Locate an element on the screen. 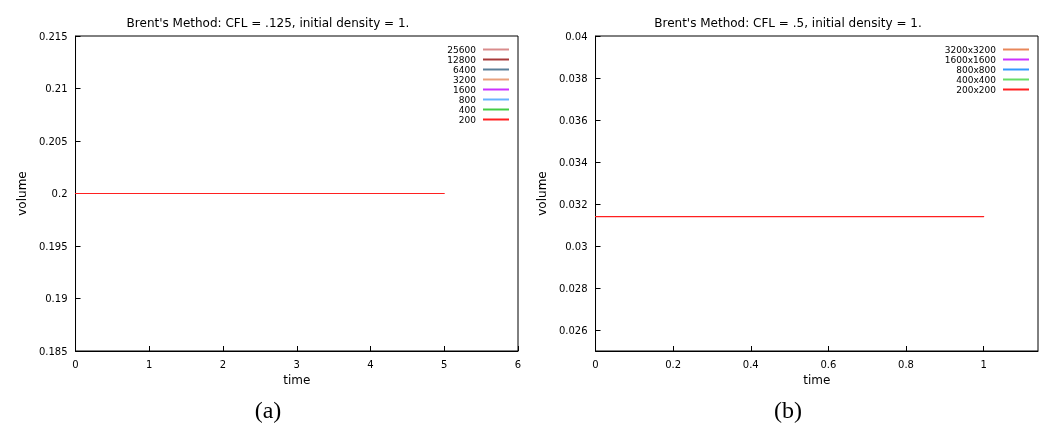  y-tick-label: 0.032 is located at coordinates (573, 204).